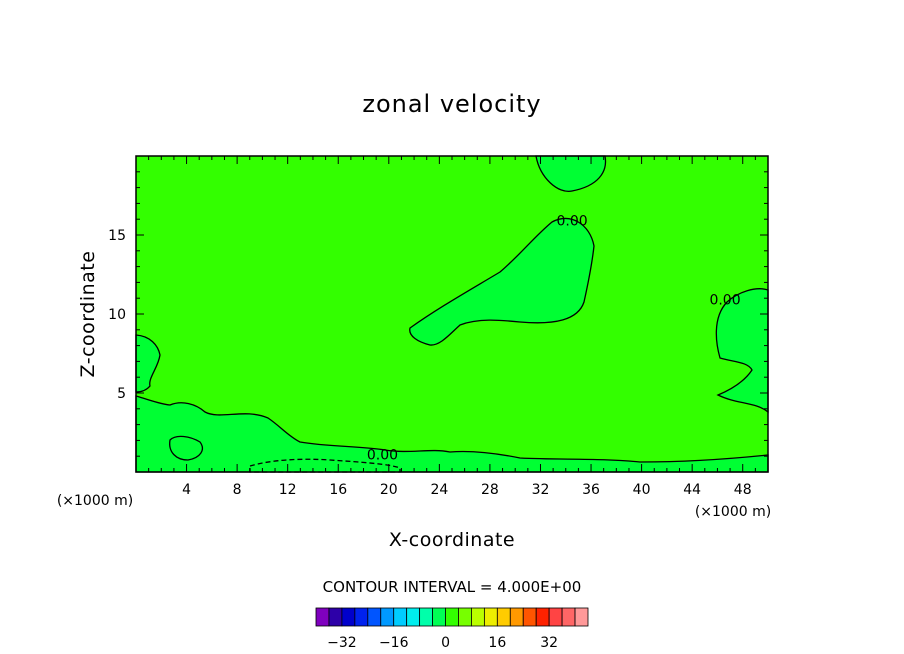 The image size is (904, 654). I want to click on contour-top-lobe, so click(571, 173).